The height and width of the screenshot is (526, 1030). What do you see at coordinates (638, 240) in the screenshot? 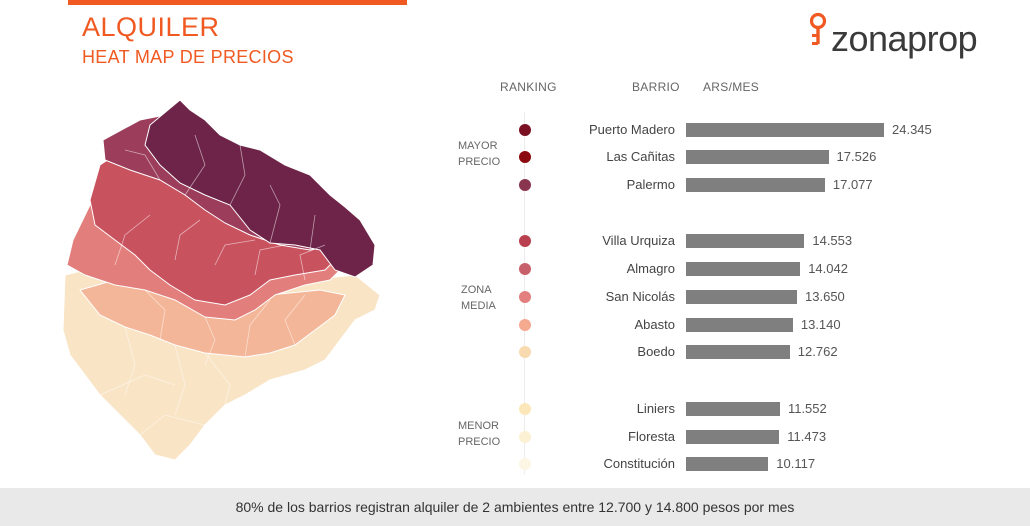
I see `barrio-label: Villa Urquiza` at bounding box center [638, 240].